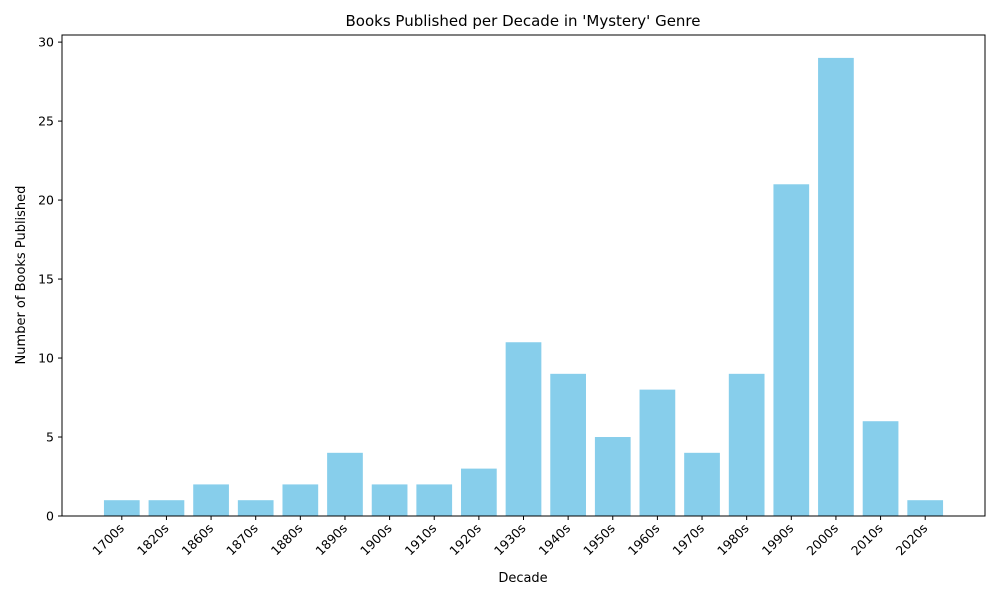  What do you see at coordinates (612, 476) in the screenshot?
I see `bar-1950s` at bounding box center [612, 476].